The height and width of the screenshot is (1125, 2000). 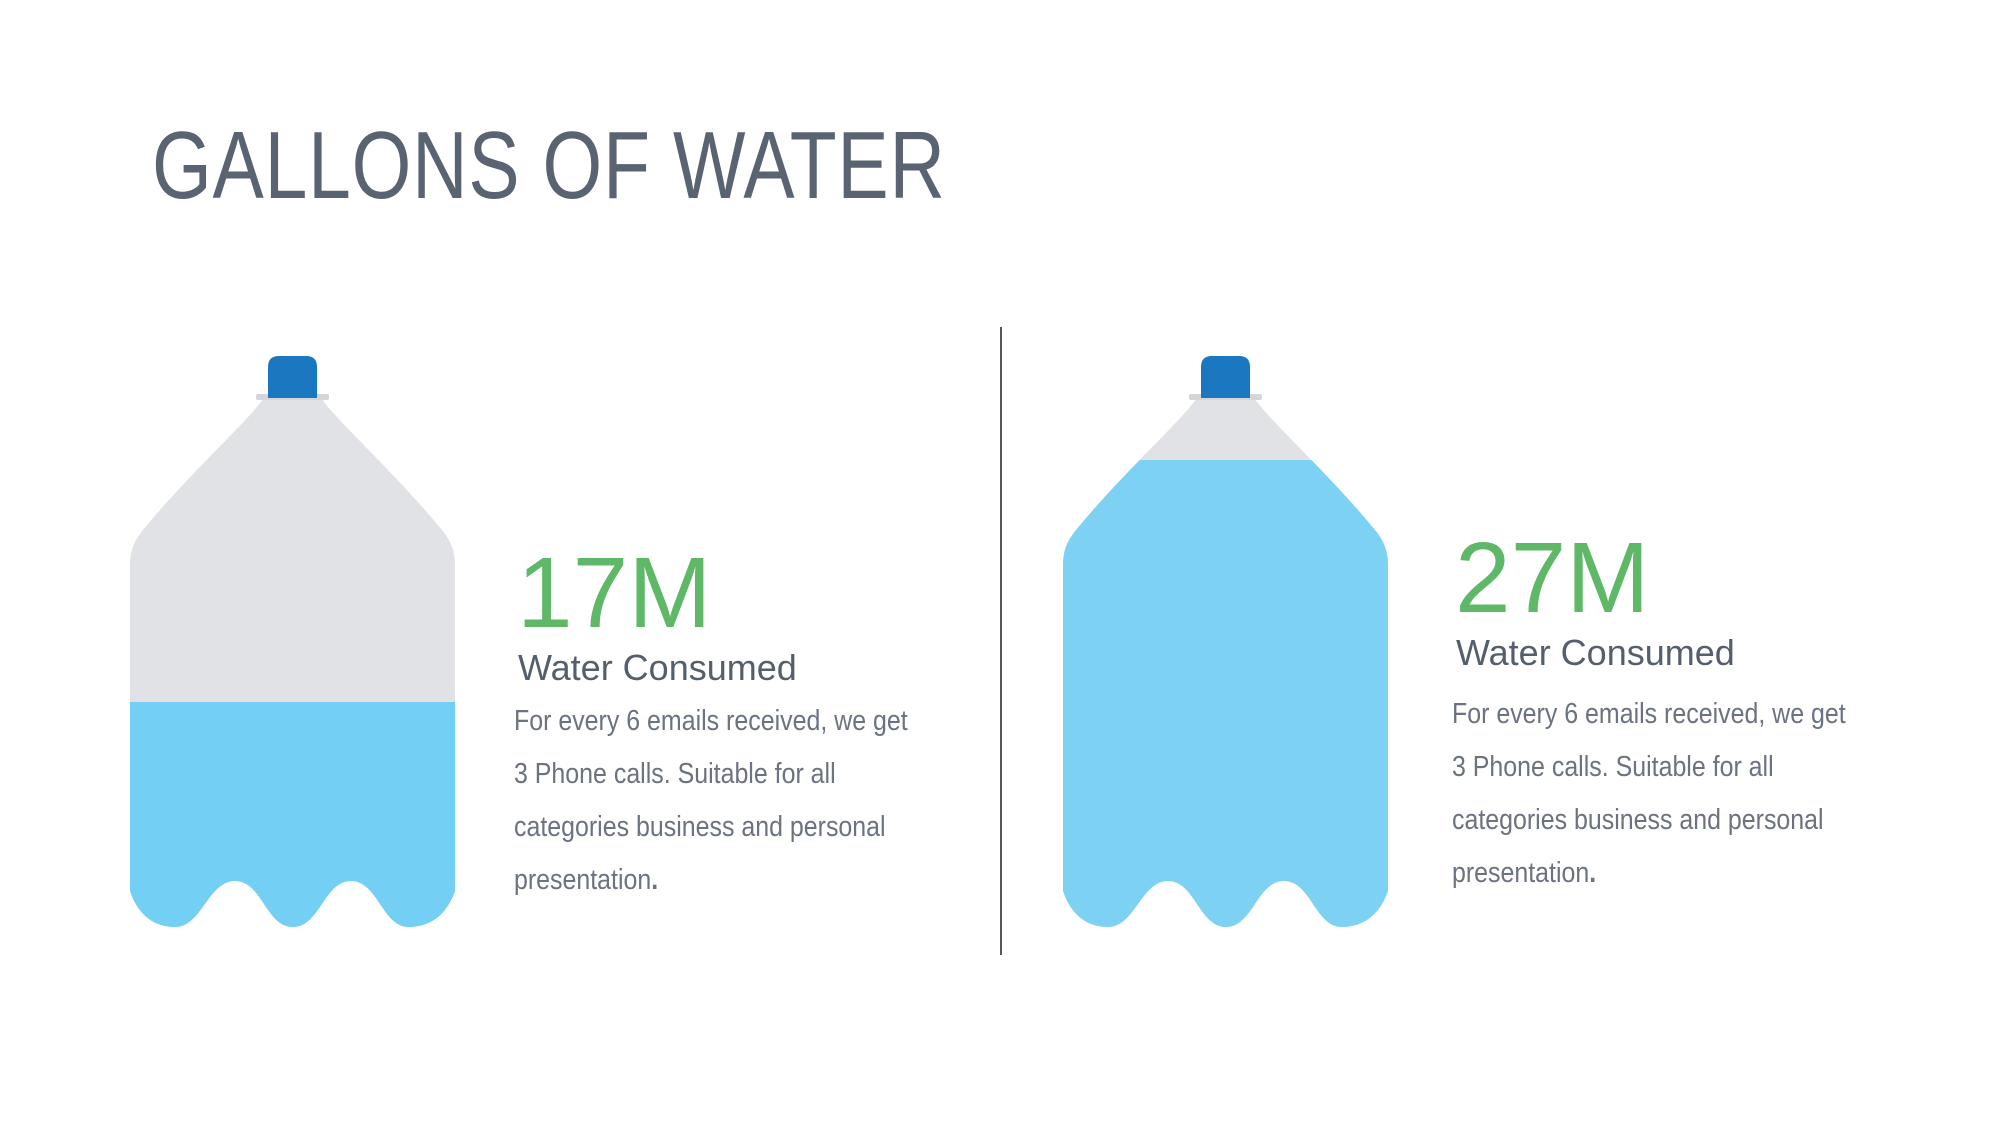 I want to click on water-bottle-left-icon, so click(x=292, y=641).